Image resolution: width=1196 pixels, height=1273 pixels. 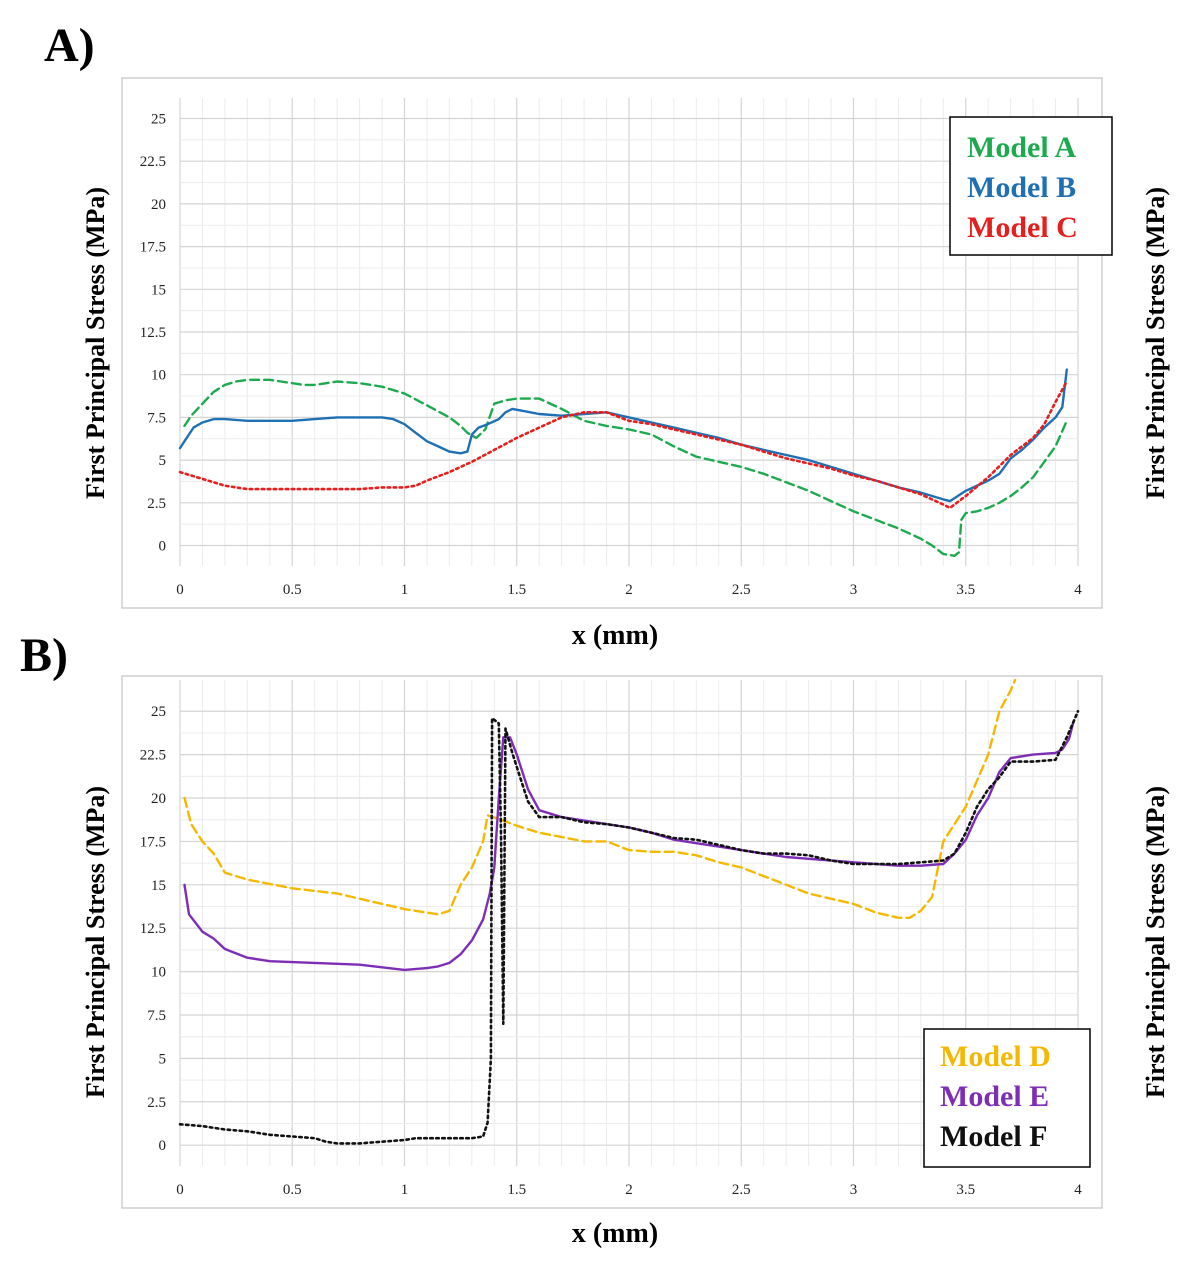 What do you see at coordinates (854, 590) in the screenshot?
I see `chart-a-x-tick-label: 3` at bounding box center [854, 590].